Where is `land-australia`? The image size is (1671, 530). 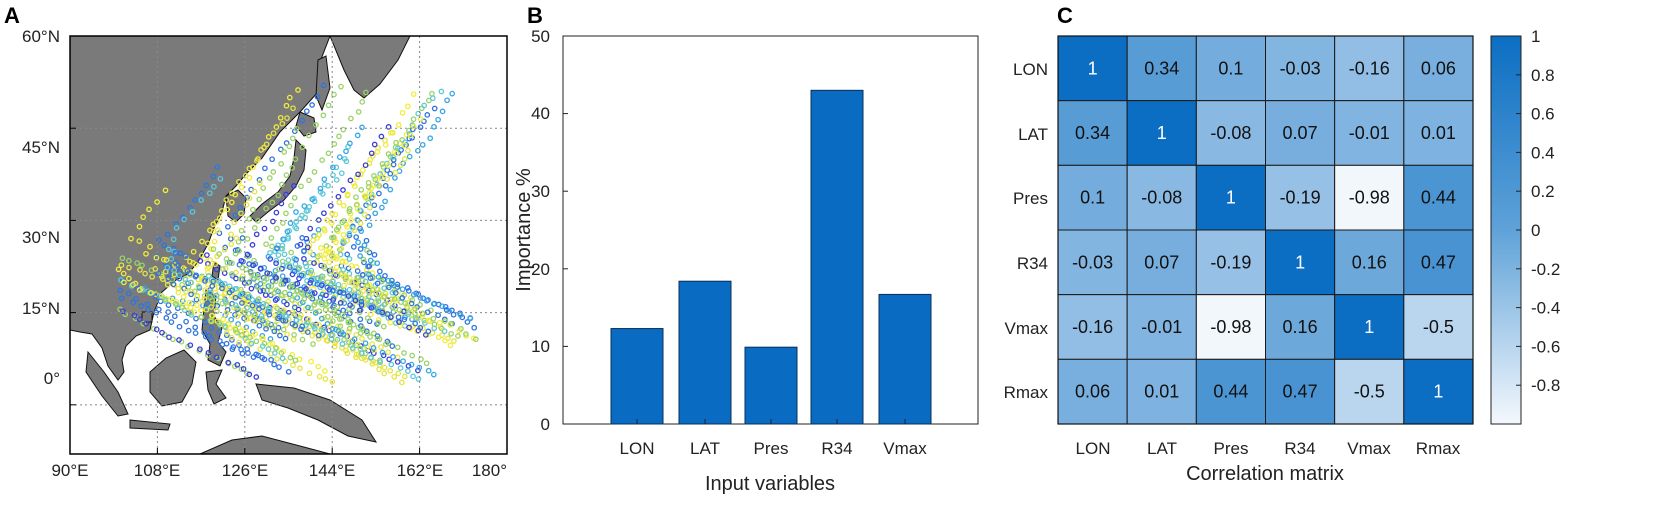 land-australia is located at coordinates (265, 444).